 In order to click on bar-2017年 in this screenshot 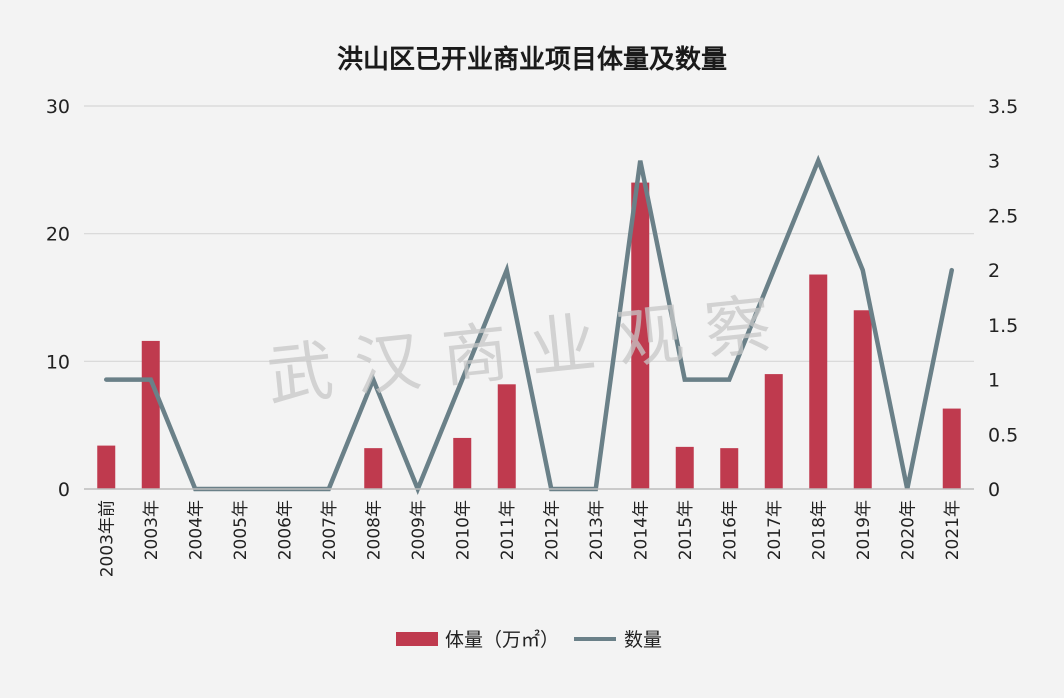, I will do `click(773, 431)`.